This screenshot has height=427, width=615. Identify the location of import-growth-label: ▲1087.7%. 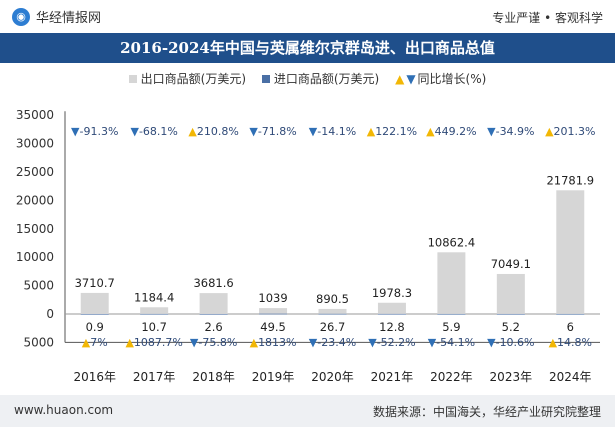
(153, 342).